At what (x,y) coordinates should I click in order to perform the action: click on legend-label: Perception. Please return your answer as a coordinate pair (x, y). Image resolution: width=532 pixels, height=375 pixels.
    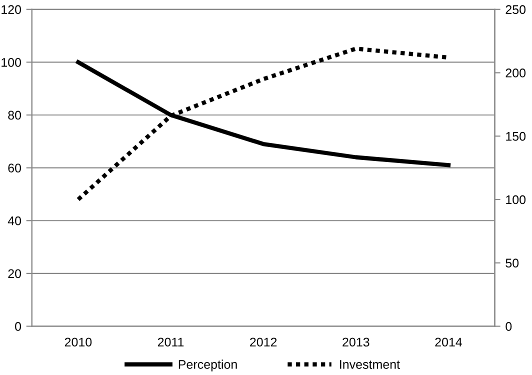
    Looking at the image, I should click on (207, 366).